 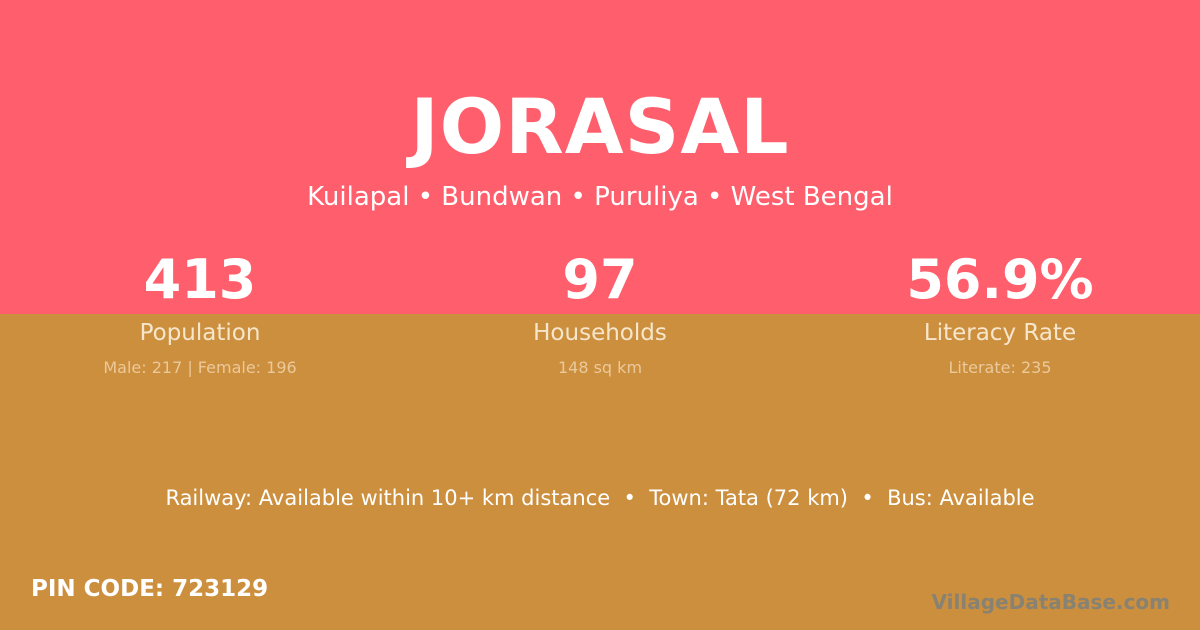 What do you see at coordinates (1000, 279) in the screenshot?
I see `stat-value: 56.9%` at bounding box center [1000, 279].